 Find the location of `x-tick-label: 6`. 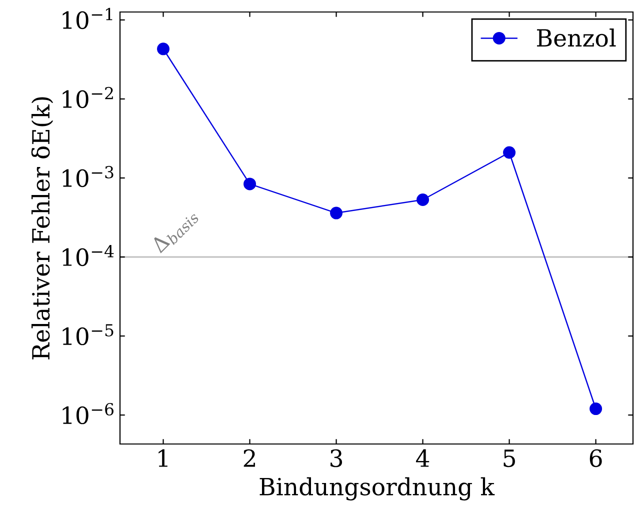

x-tick-label: 6 is located at coordinates (596, 458).